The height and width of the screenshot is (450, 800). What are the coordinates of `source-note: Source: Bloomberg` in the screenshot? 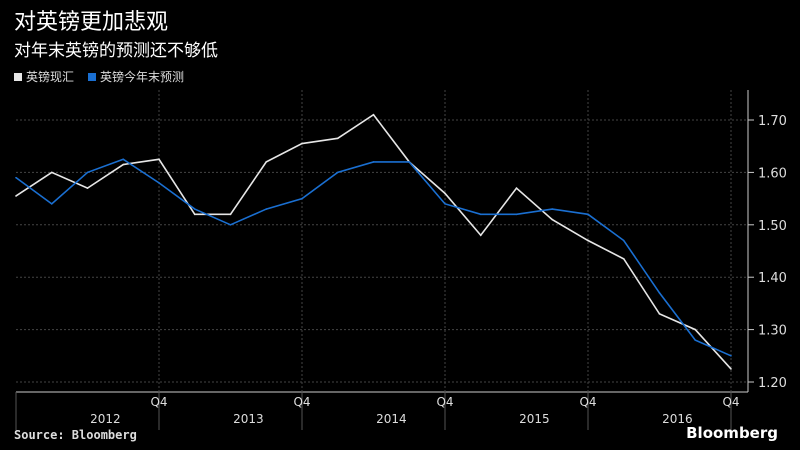 It's located at (75, 435).